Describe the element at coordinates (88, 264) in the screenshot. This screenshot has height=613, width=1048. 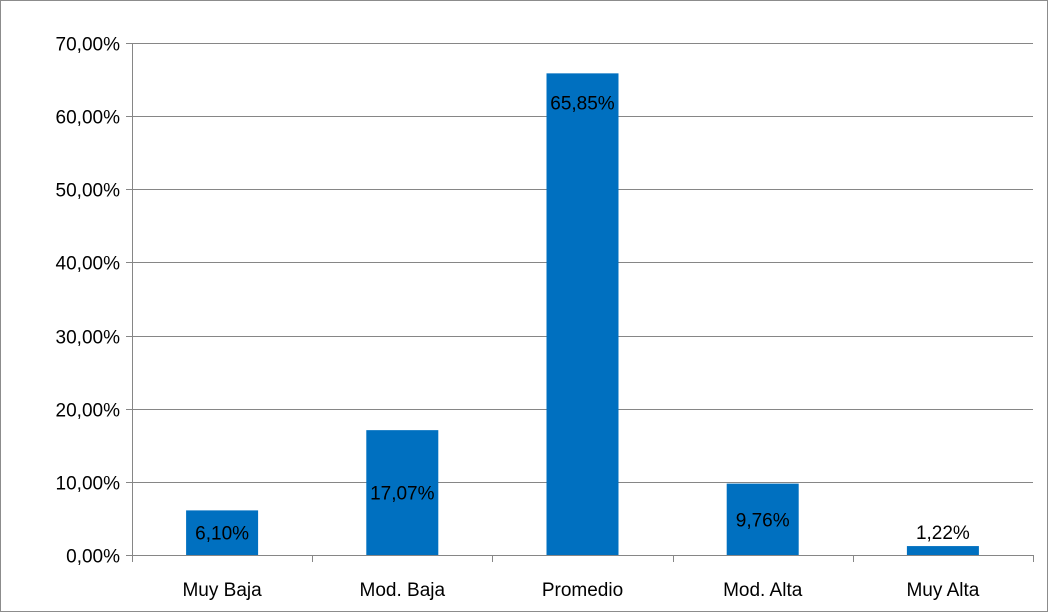
I see `y-tick-label: 40,00%` at that location.